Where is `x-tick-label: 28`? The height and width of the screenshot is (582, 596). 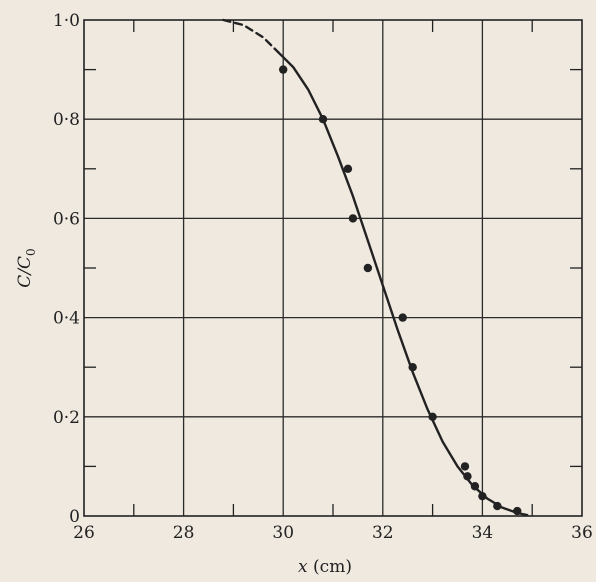
x-tick-label: 28 is located at coordinates (184, 533).